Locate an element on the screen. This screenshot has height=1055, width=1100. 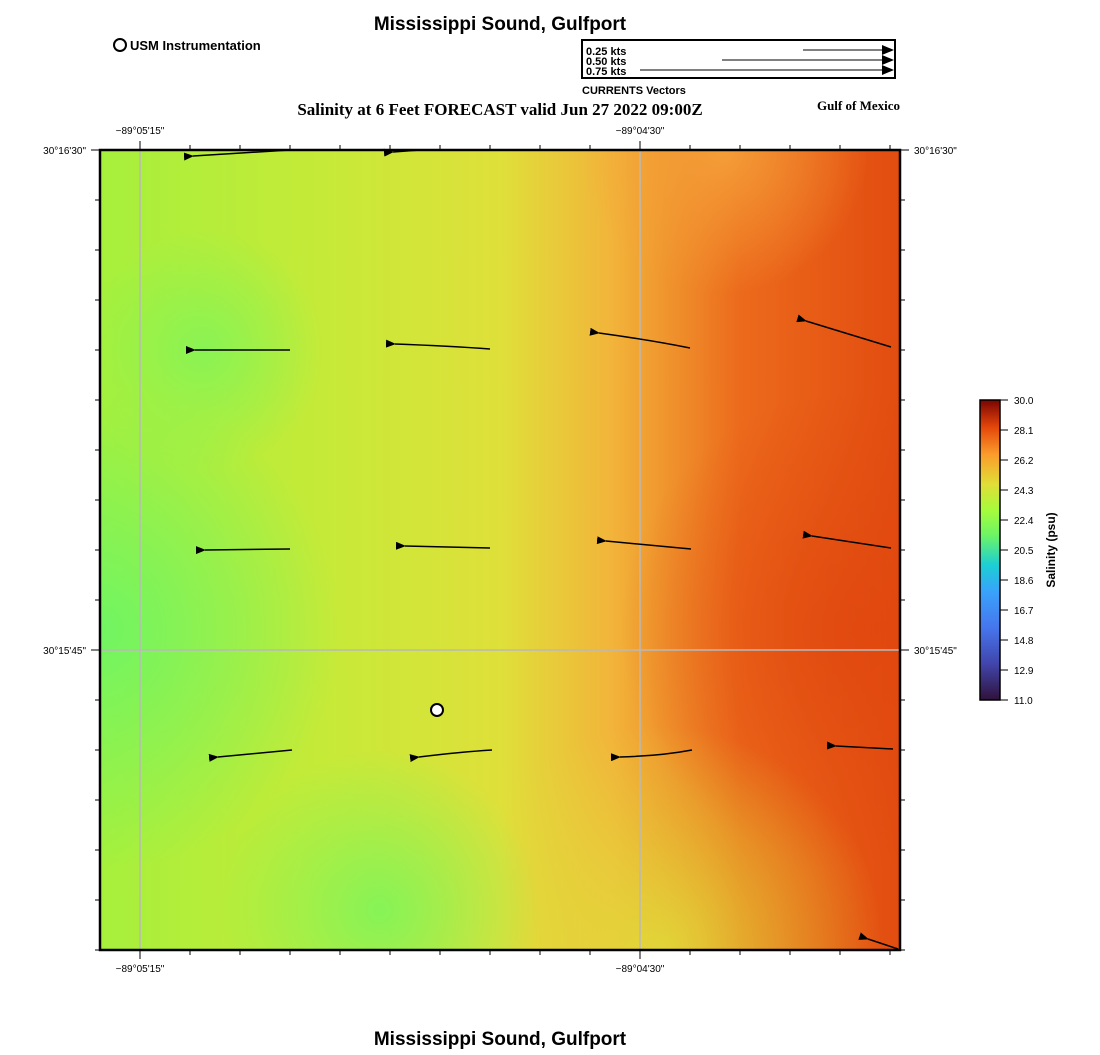
vector-caption: CURRENTS Vectors is located at coordinates (634, 91).